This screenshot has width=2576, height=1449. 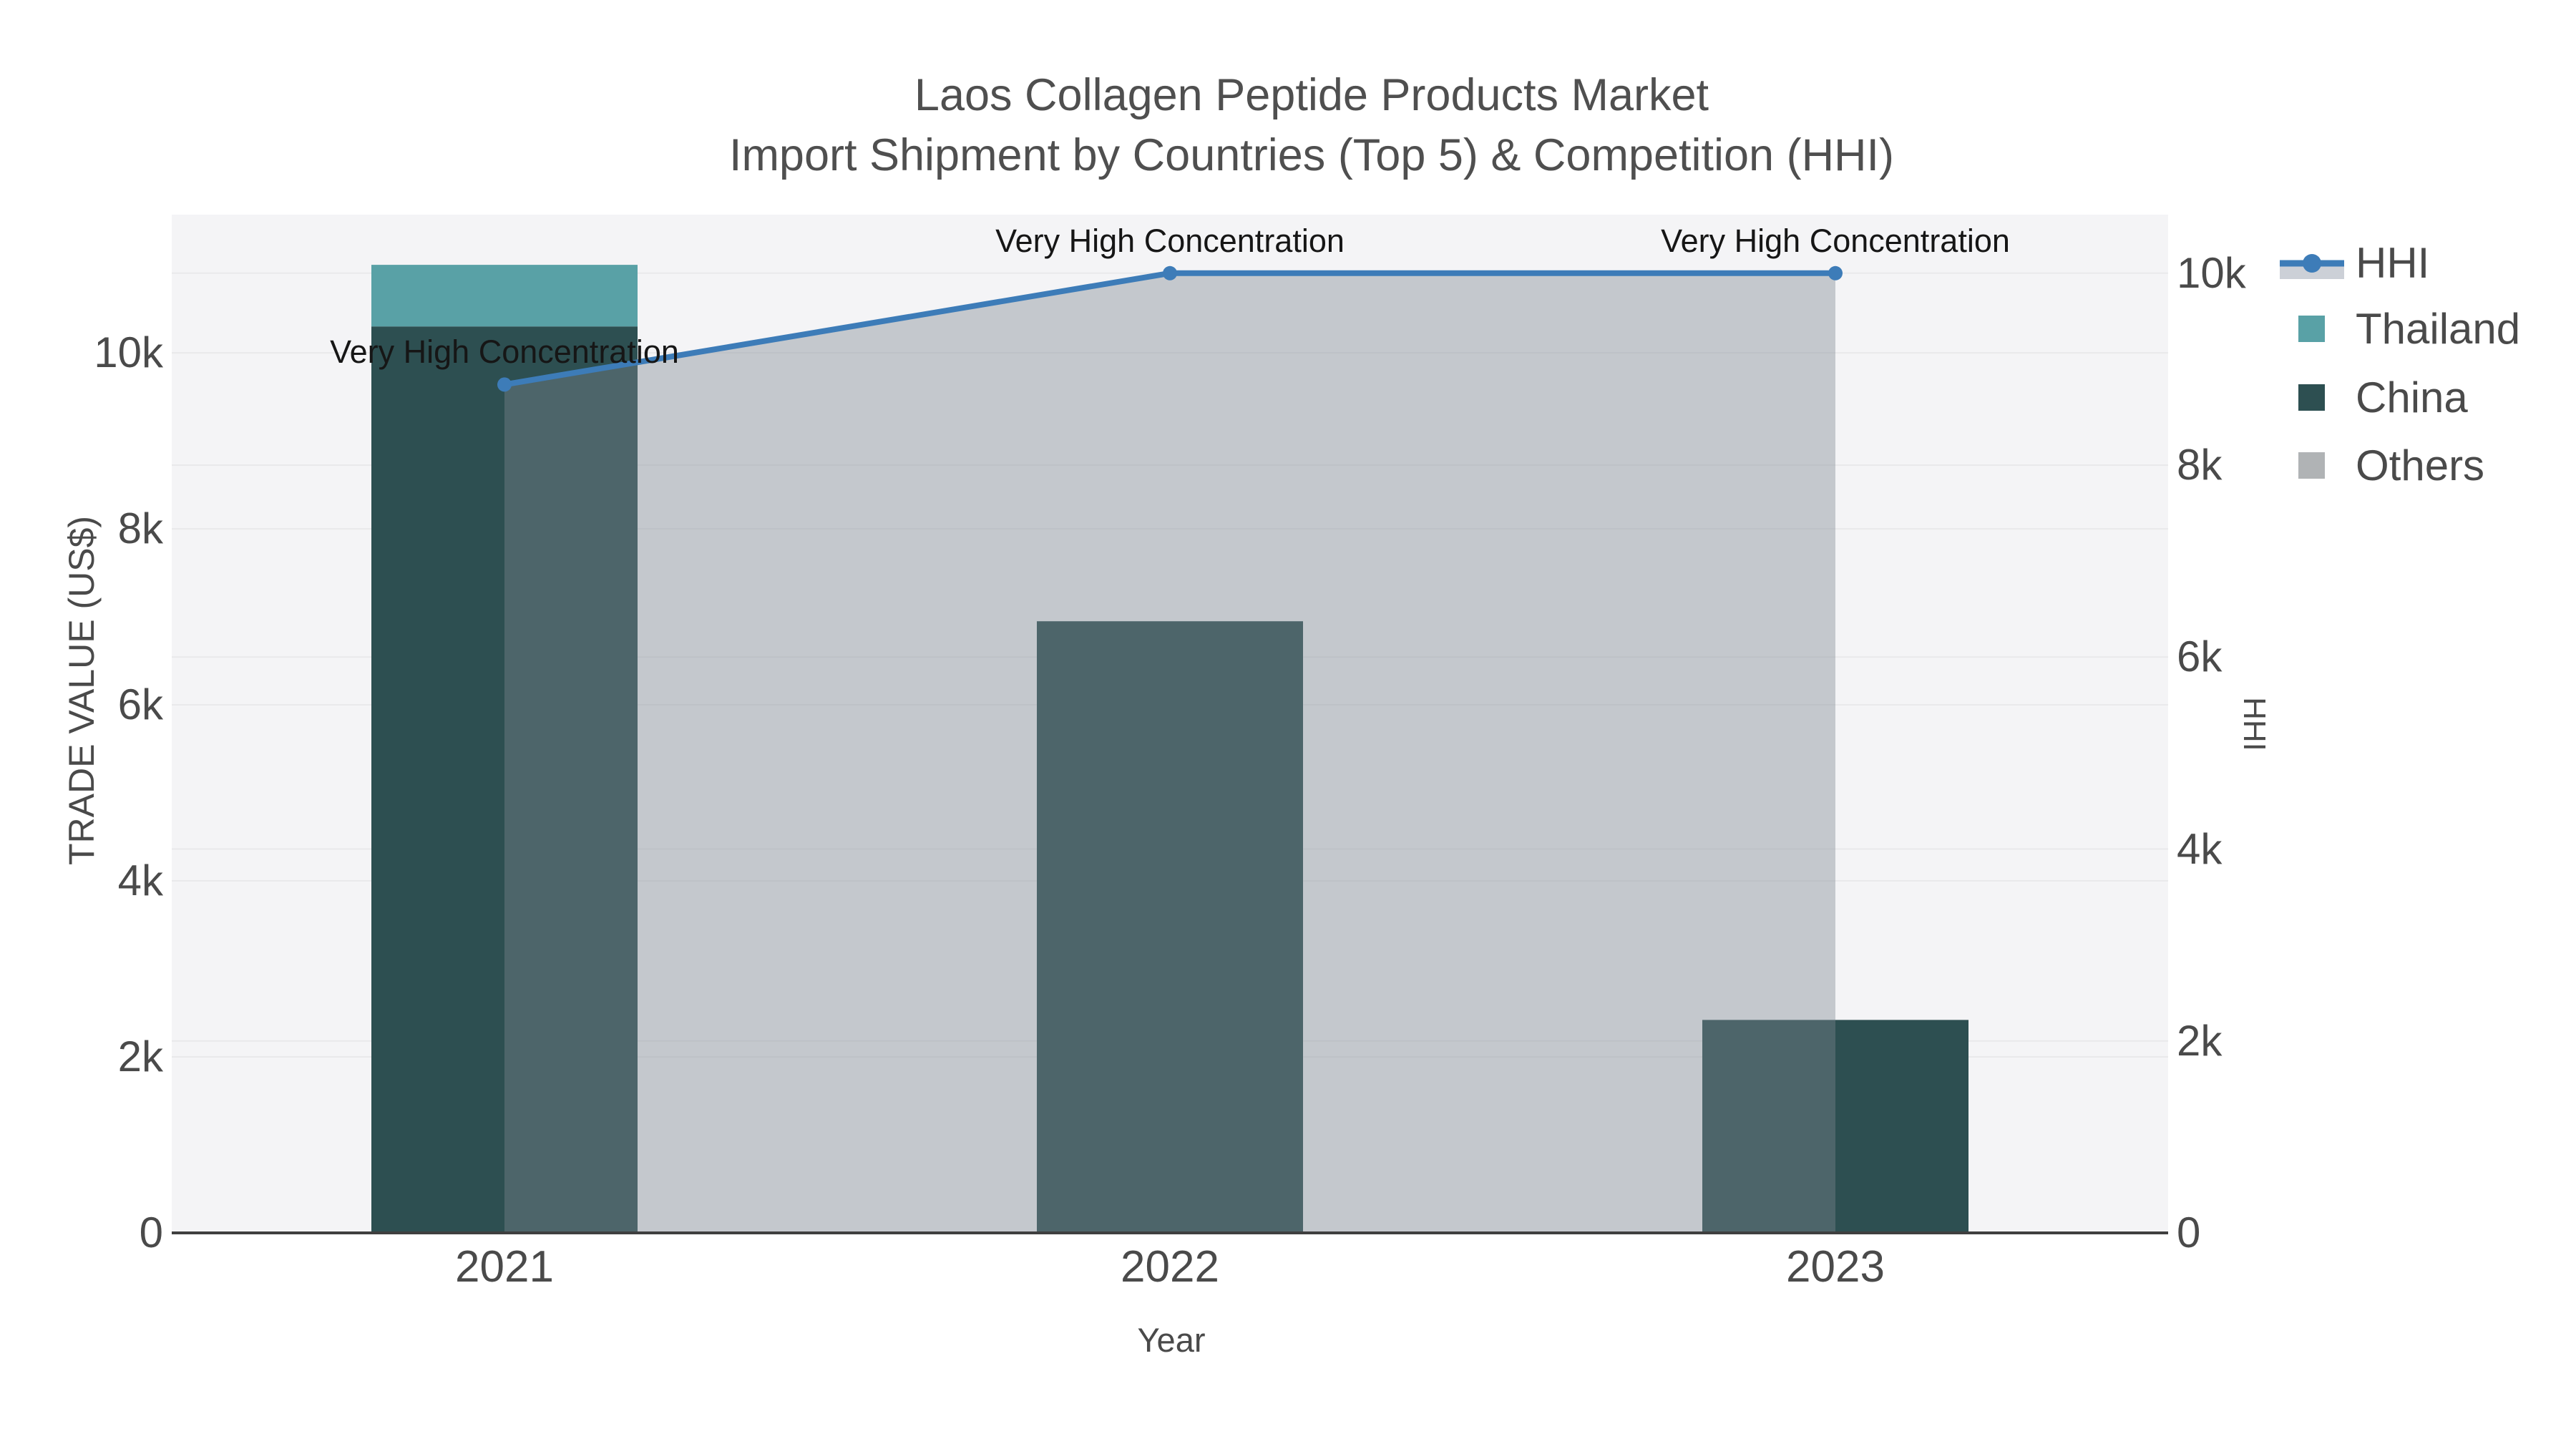 I want to click on x-tick-2022: 2022, so click(x=1170, y=1267).